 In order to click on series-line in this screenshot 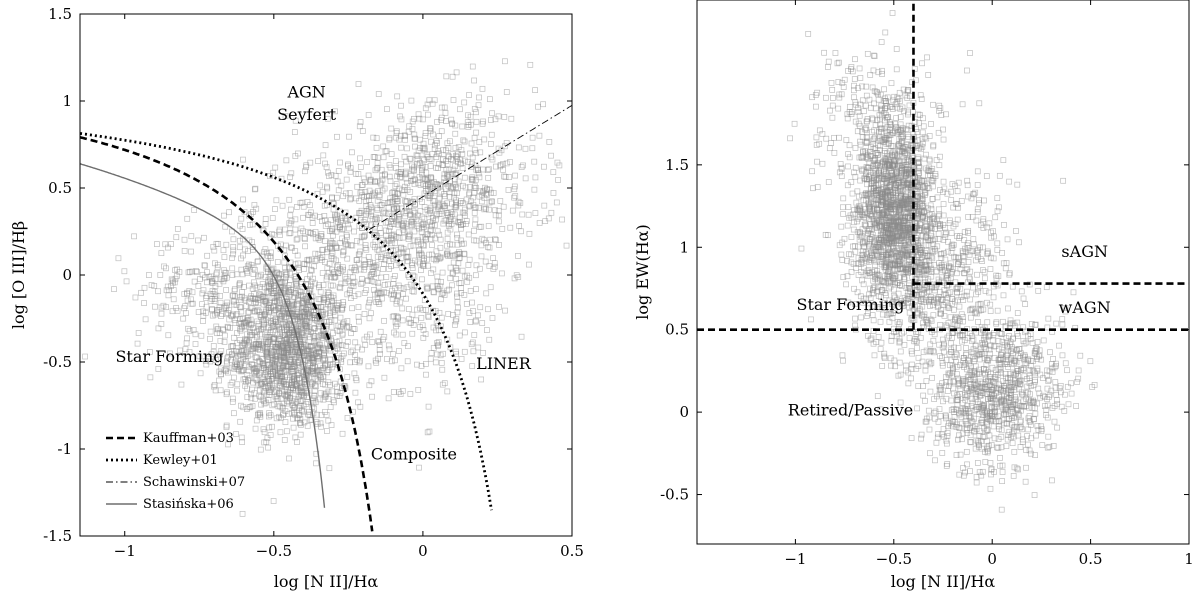, I will do `click(470, 167)`.